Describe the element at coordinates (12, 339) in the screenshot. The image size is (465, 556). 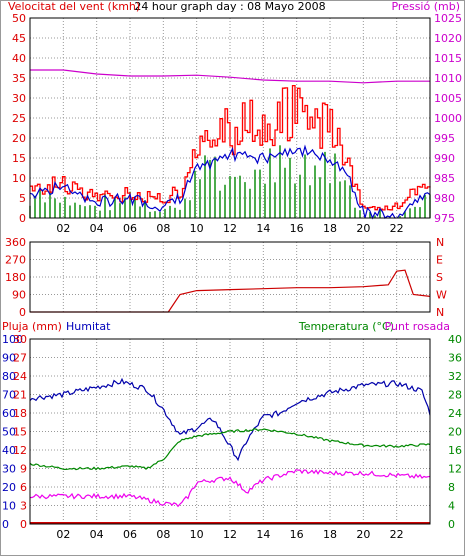
I see `humidity-y-tick: 100` at that location.